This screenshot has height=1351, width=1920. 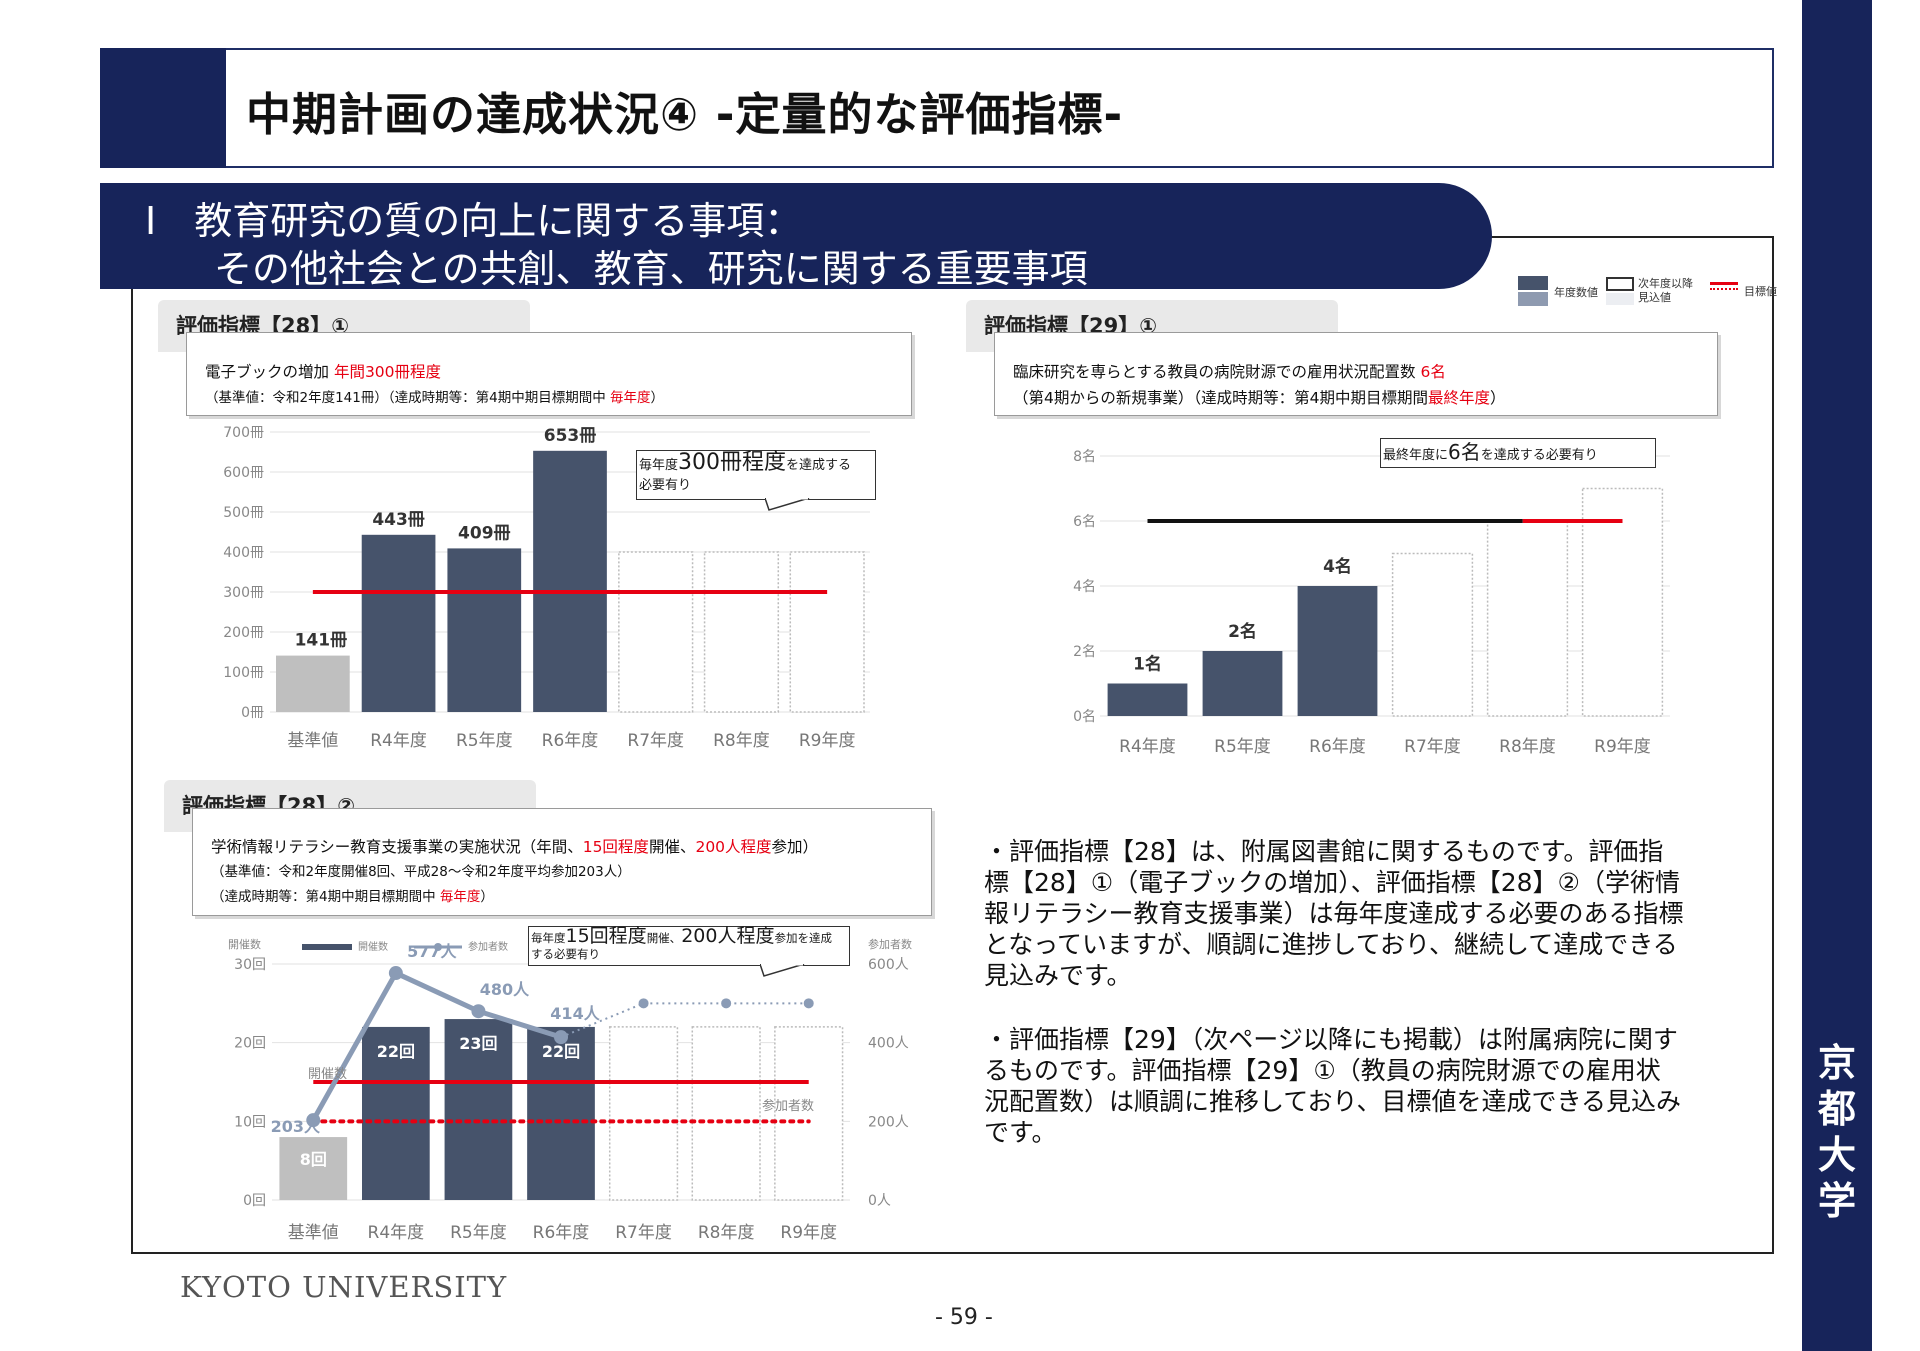 What do you see at coordinates (1084, 457) in the screenshot?
I see `y-tick-label: 8名` at bounding box center [1084, 457].